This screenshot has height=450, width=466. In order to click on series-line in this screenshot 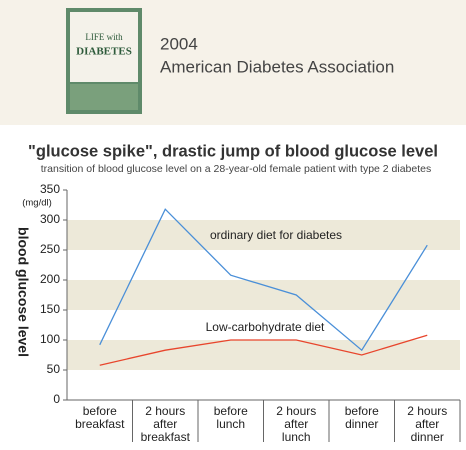, I will do `click(263, 350)`.